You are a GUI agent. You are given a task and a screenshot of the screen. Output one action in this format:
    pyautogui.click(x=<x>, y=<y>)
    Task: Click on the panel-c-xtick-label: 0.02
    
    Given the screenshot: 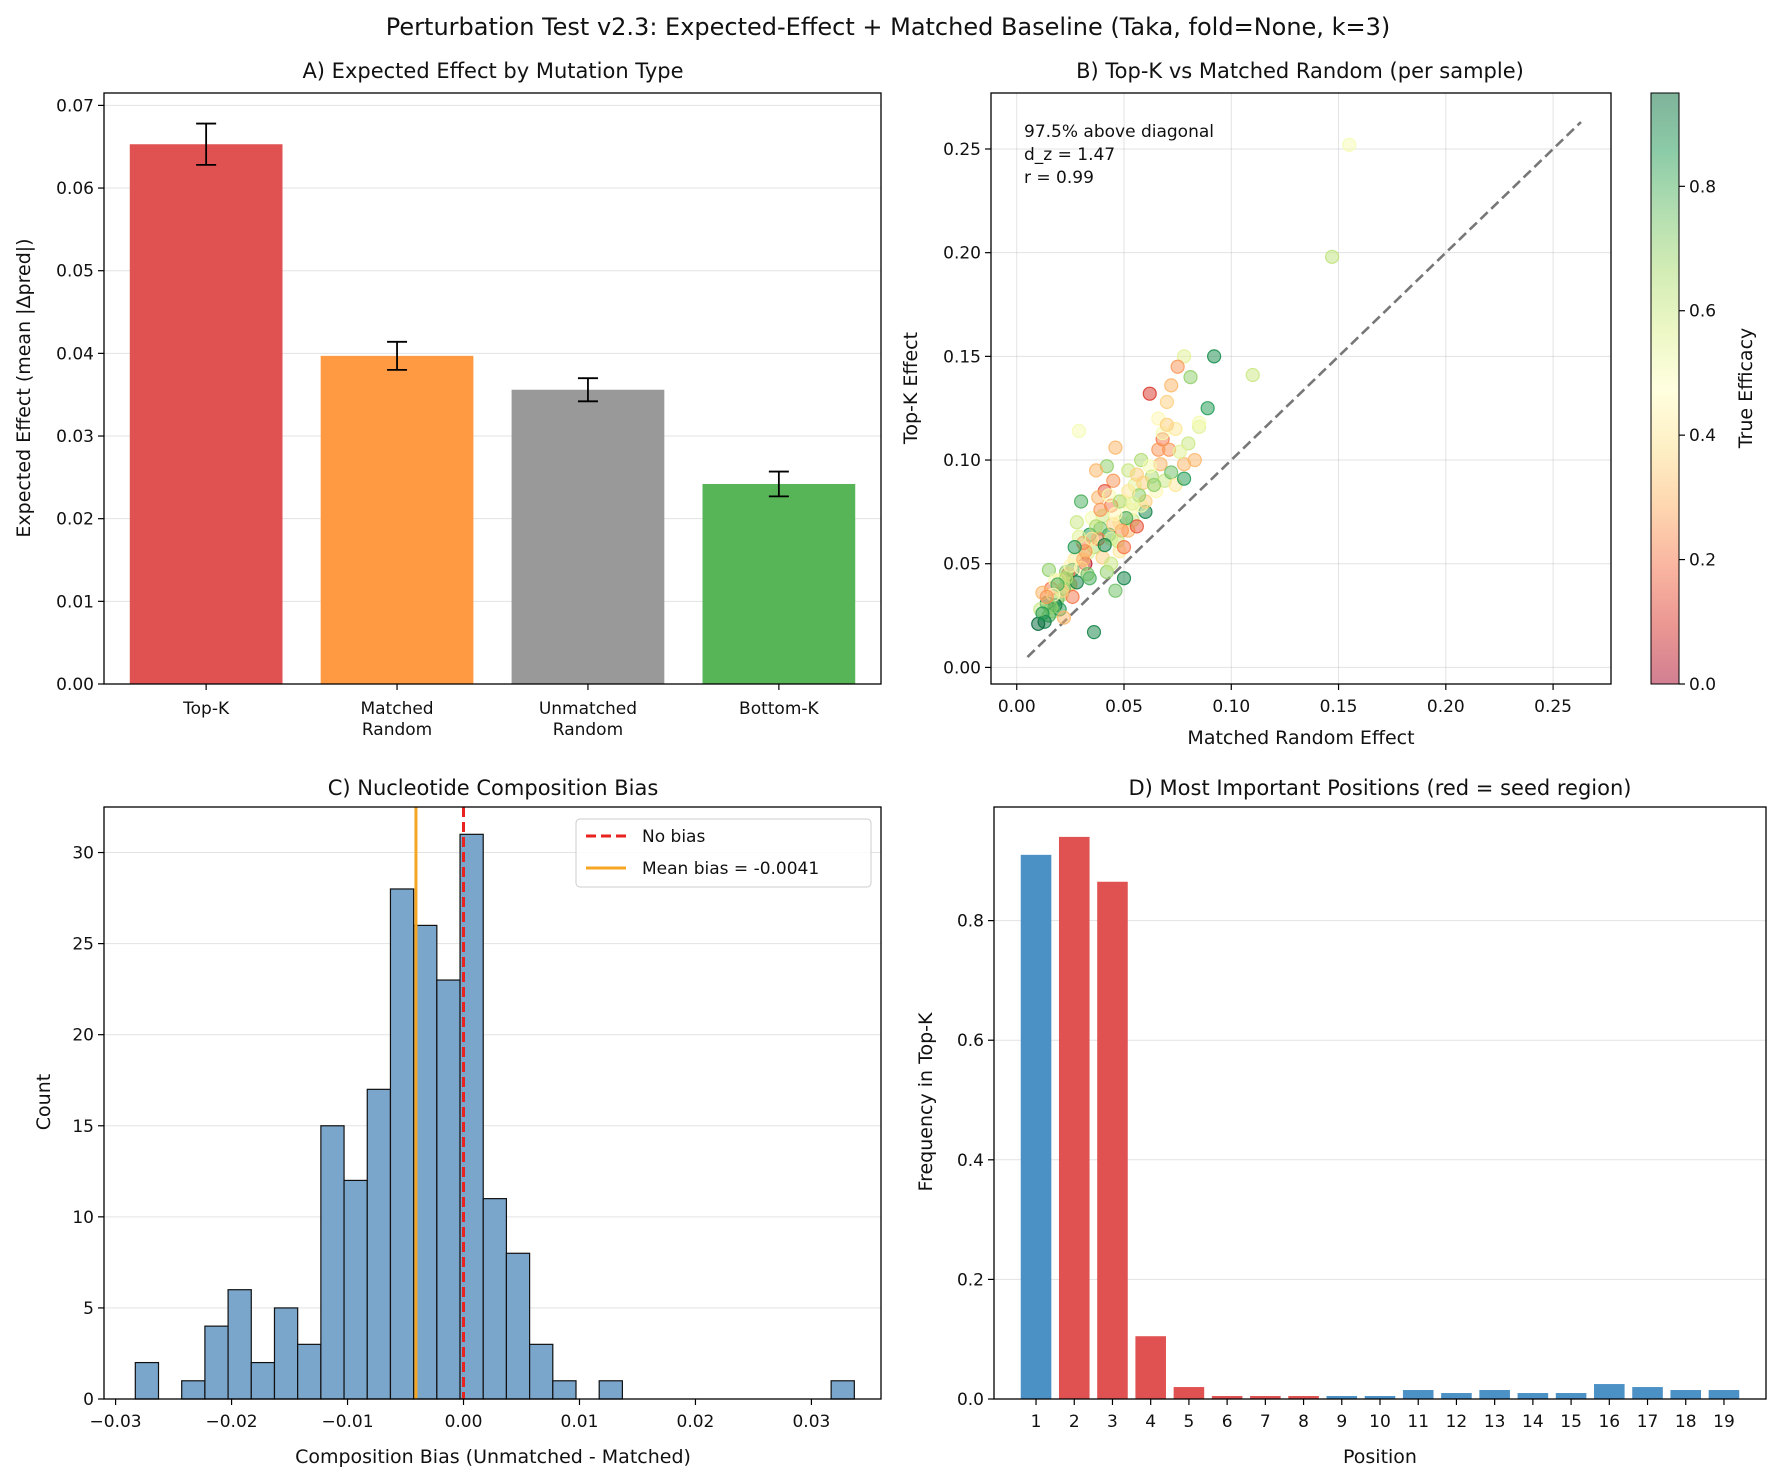 What is the action you would take?
    pyautogui.click(x=696, y=1422)
    